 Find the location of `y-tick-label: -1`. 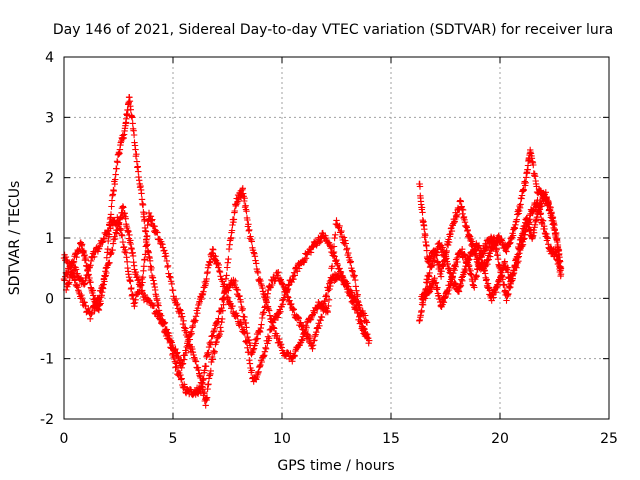

y-tick-label: -1 is located at coordinates (47, 360).